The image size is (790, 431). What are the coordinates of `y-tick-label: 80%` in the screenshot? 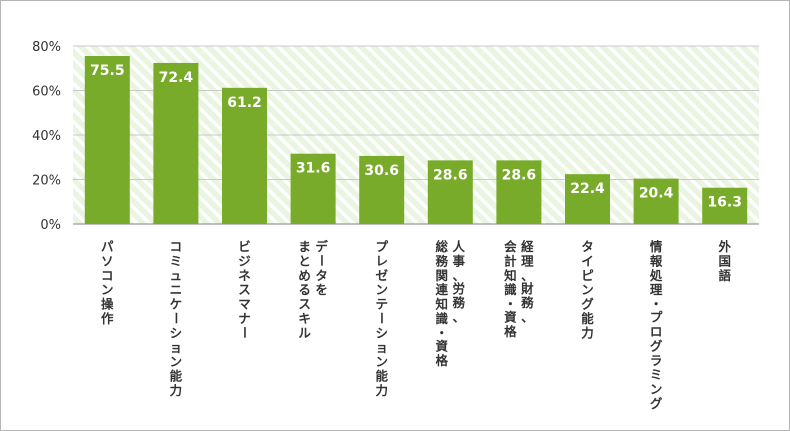 It's located at (46, 47).